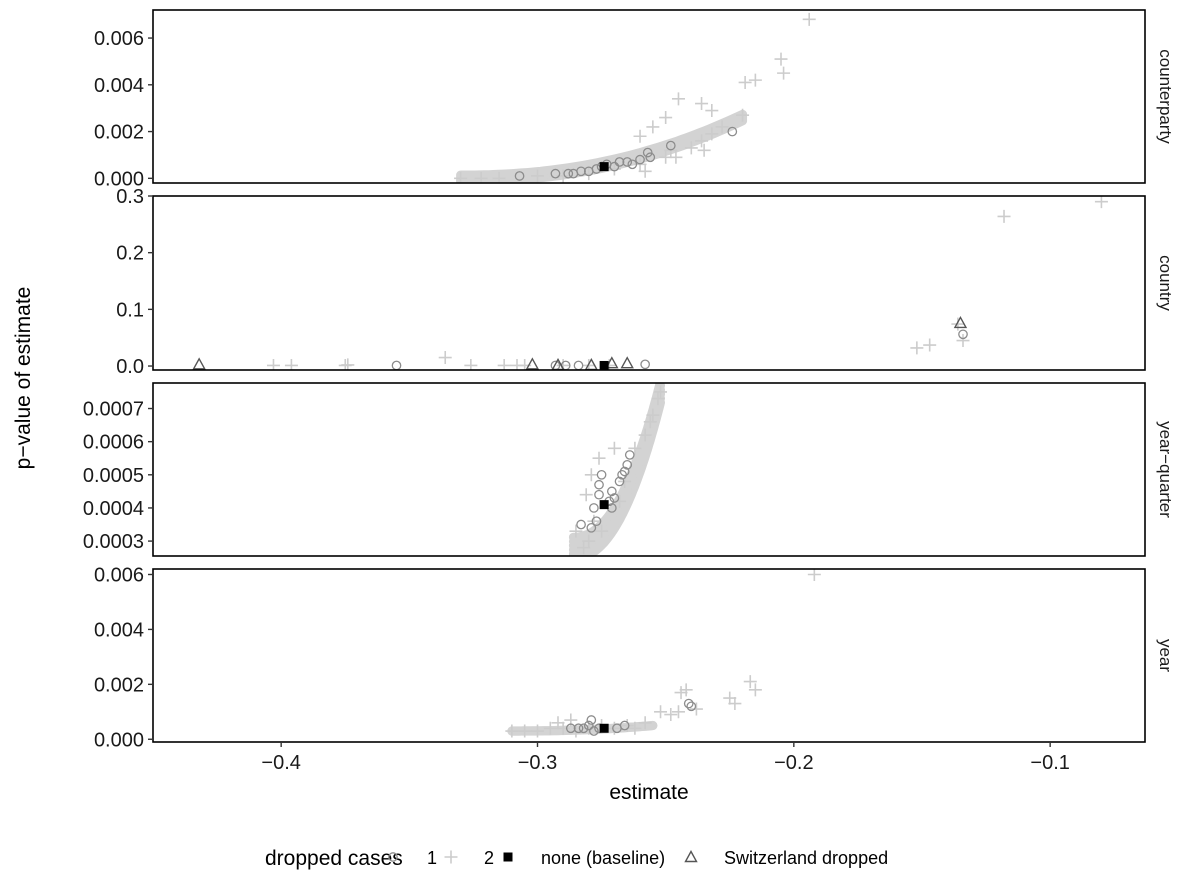  What do you see at coordinates (130, 310) in the screenshot?
I see `y-tick-label: 0.1` at bounding box center [130, 310].